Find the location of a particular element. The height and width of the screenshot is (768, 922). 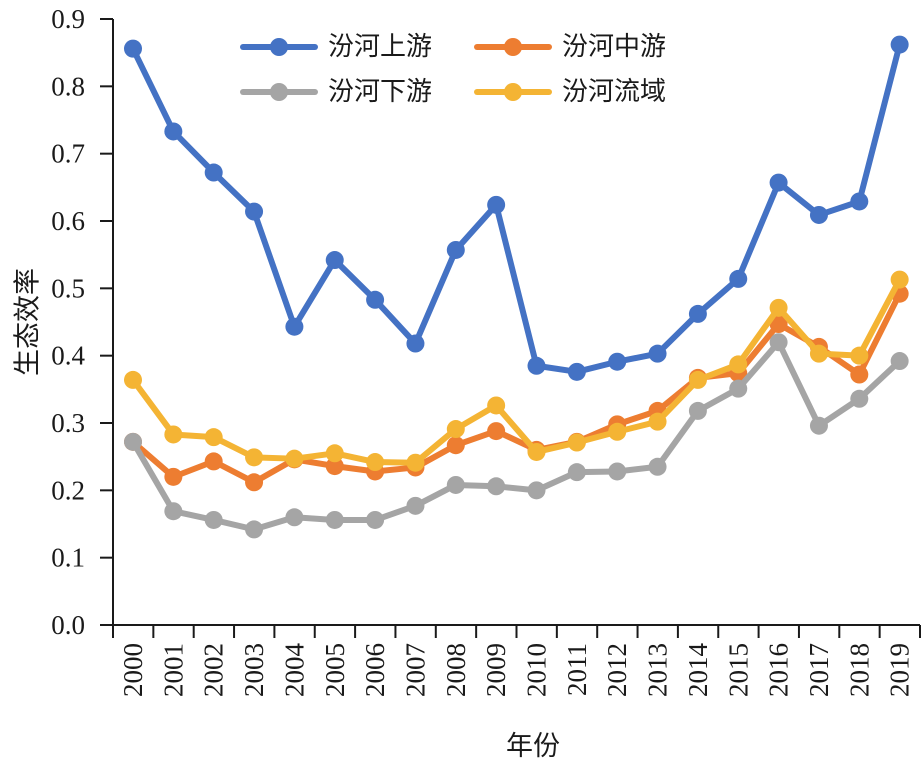

x-tick-label: 2017 is located at coordinates (819, 670).